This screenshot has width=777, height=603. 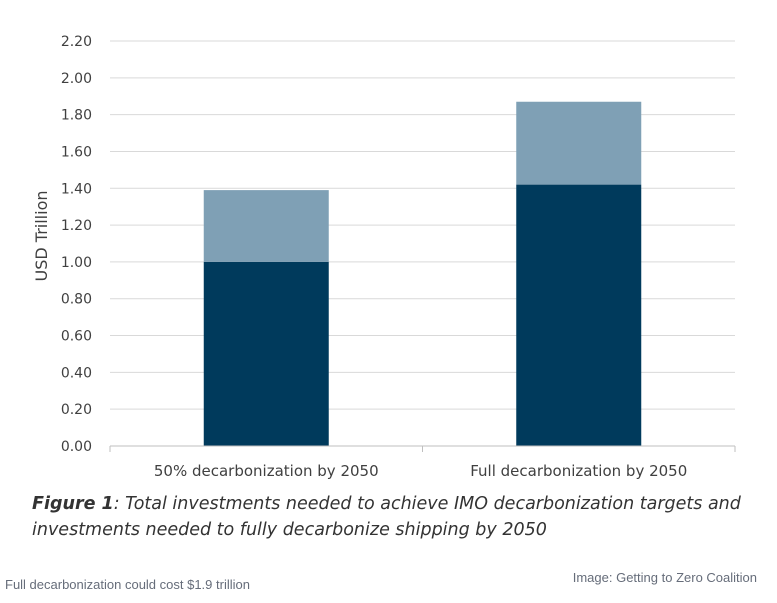 I want to click on y-tick-label: 1.00, so click(x=76, y=263).